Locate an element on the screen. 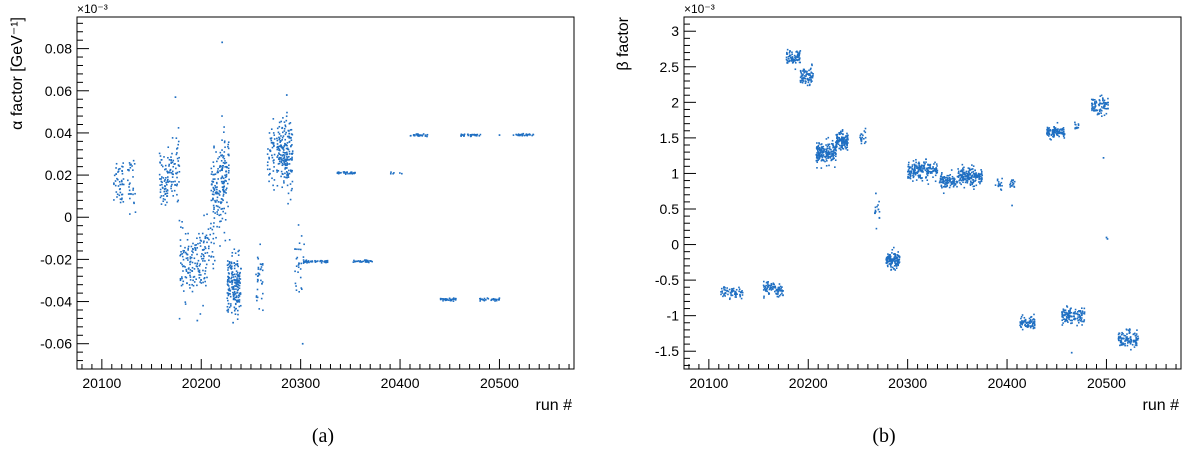 The width and height of the screenshot is (1194, 455). y-tick-label: 2 is located at coordinates (675, 102).